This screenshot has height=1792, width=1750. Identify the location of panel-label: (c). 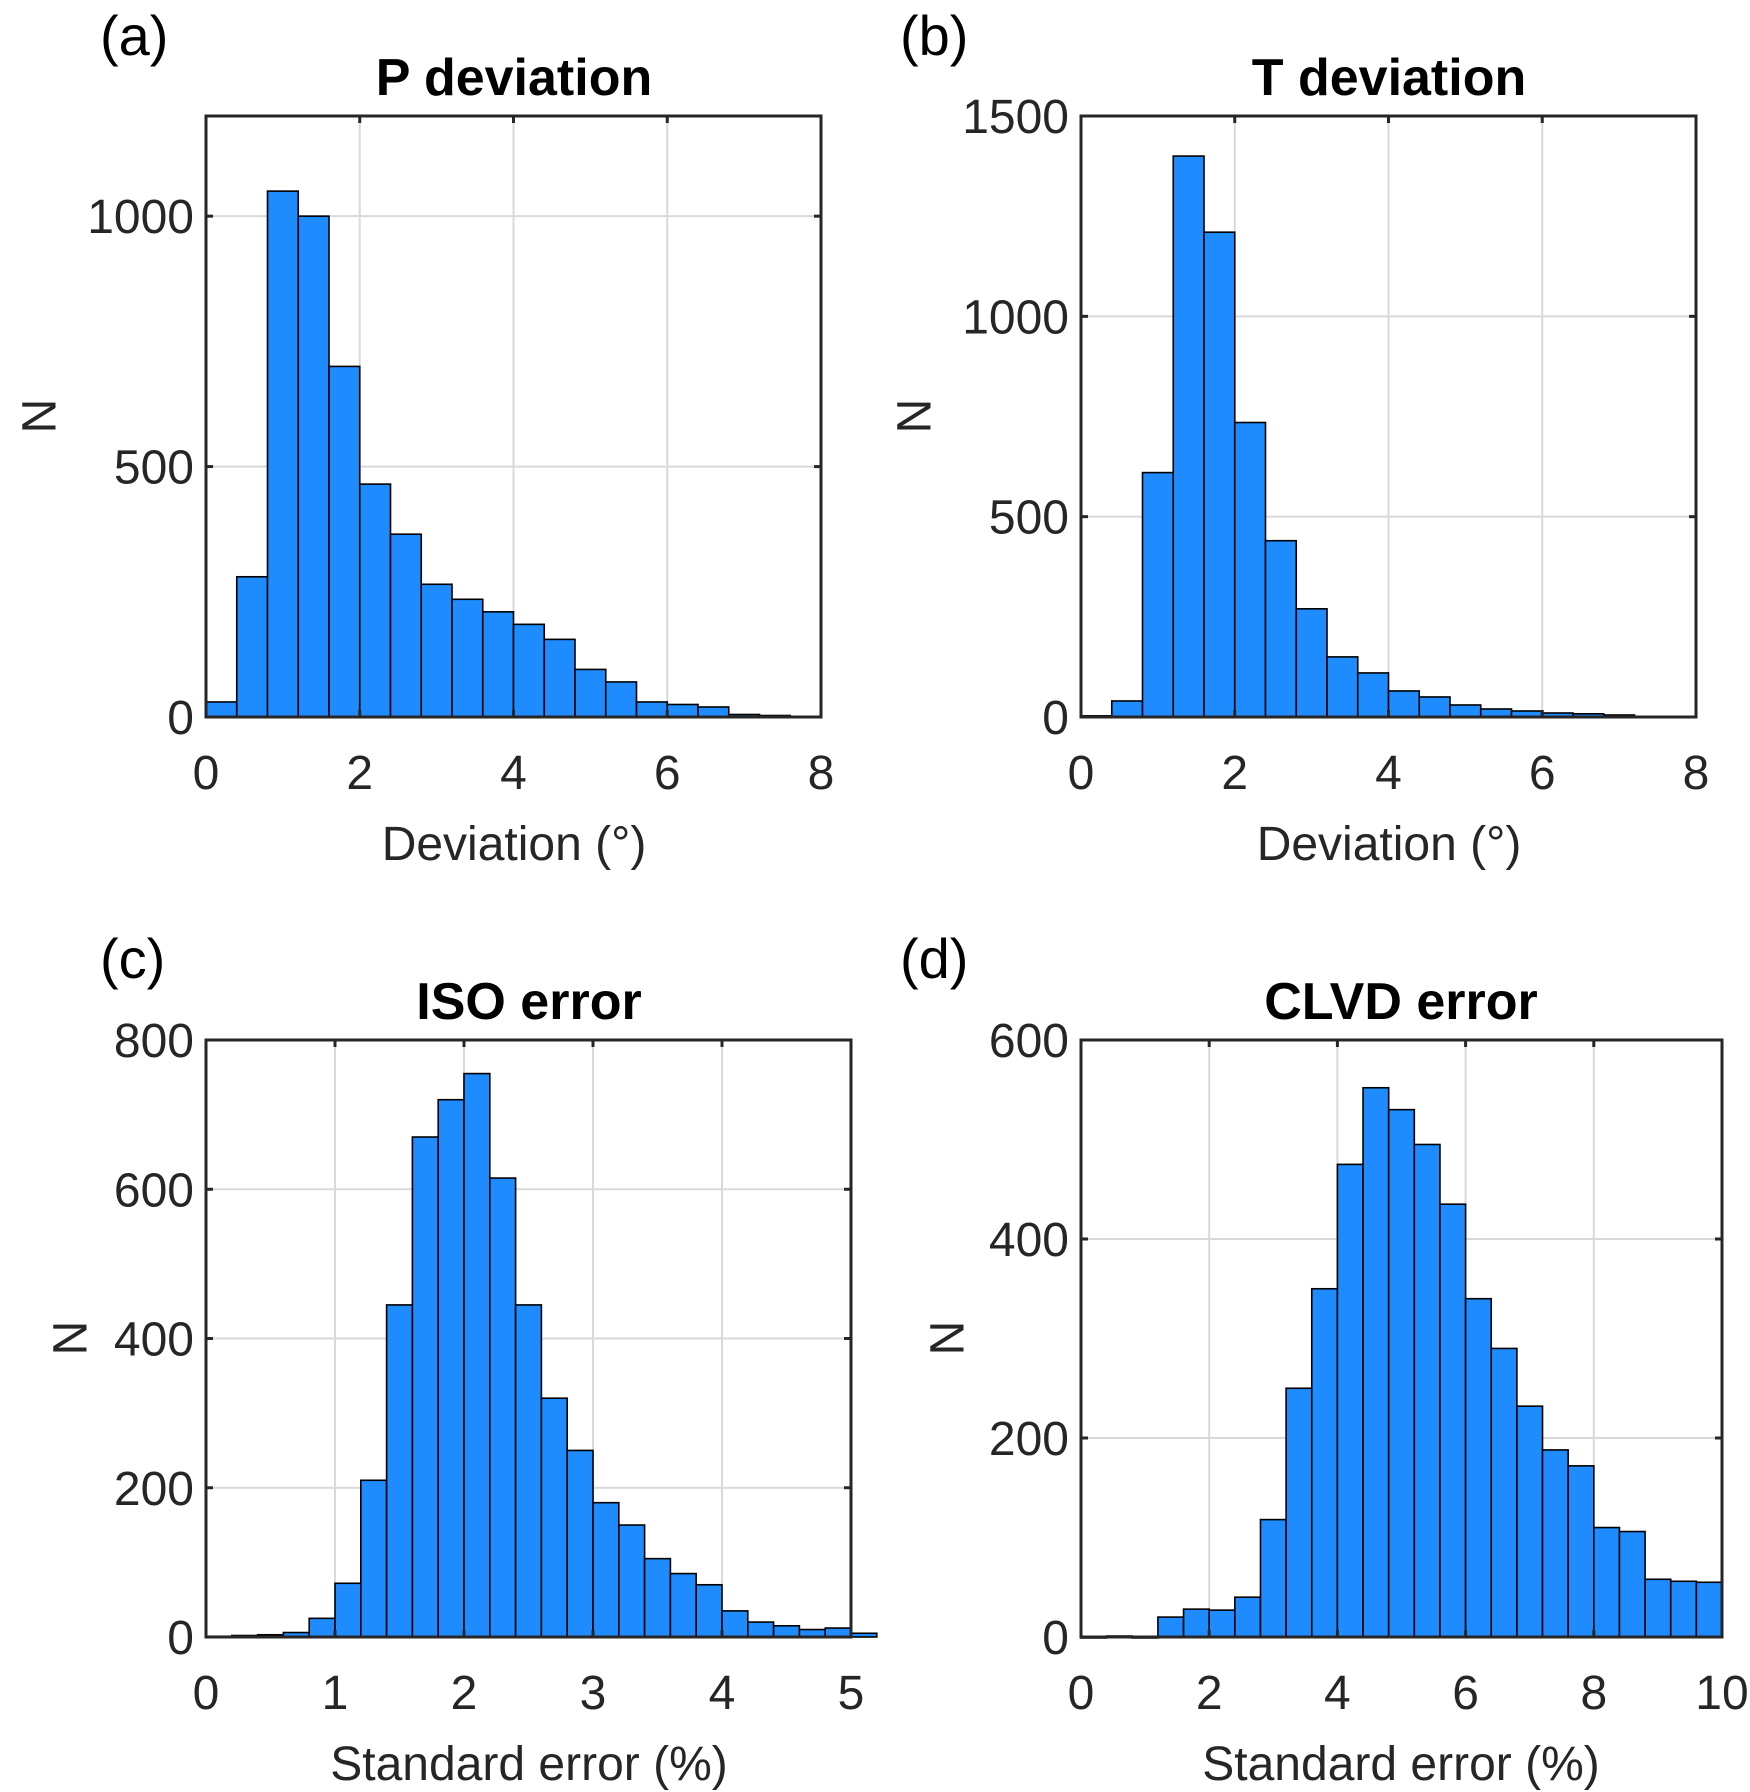
(132, 958).